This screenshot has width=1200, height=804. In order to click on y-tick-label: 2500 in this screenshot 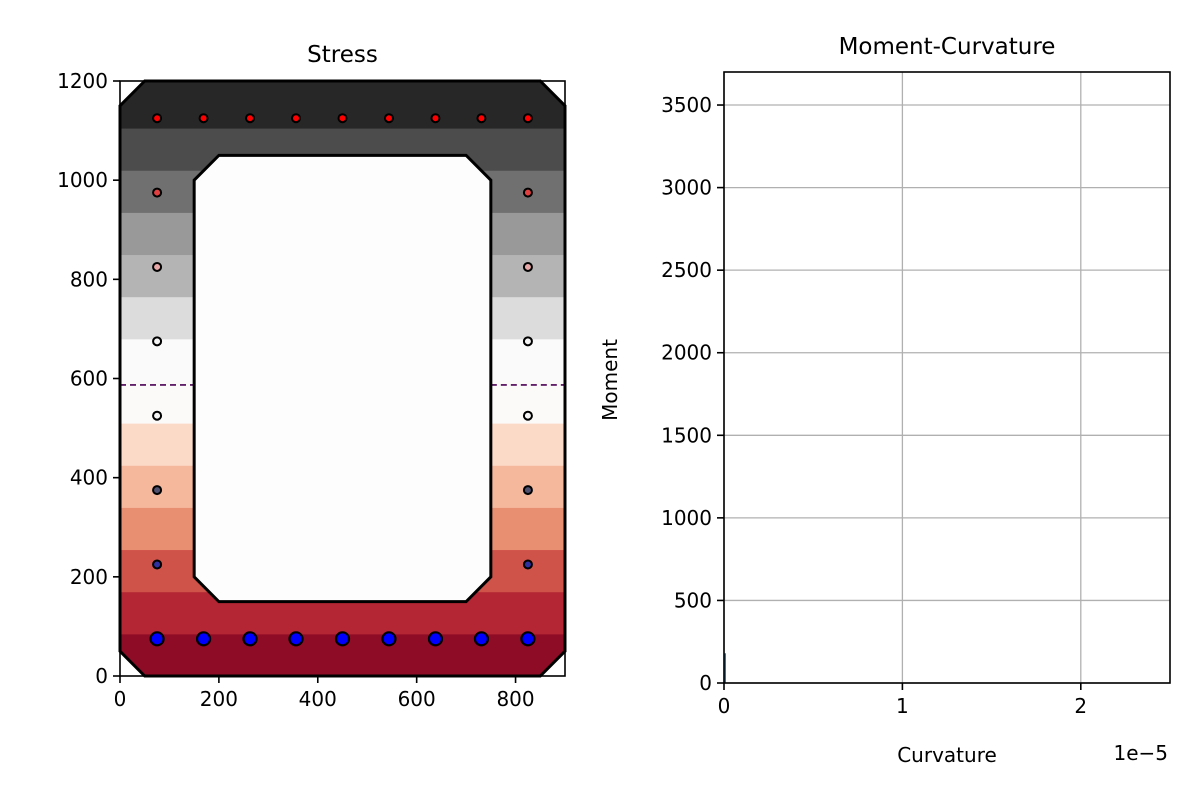, I will do `click(686, 270)`.